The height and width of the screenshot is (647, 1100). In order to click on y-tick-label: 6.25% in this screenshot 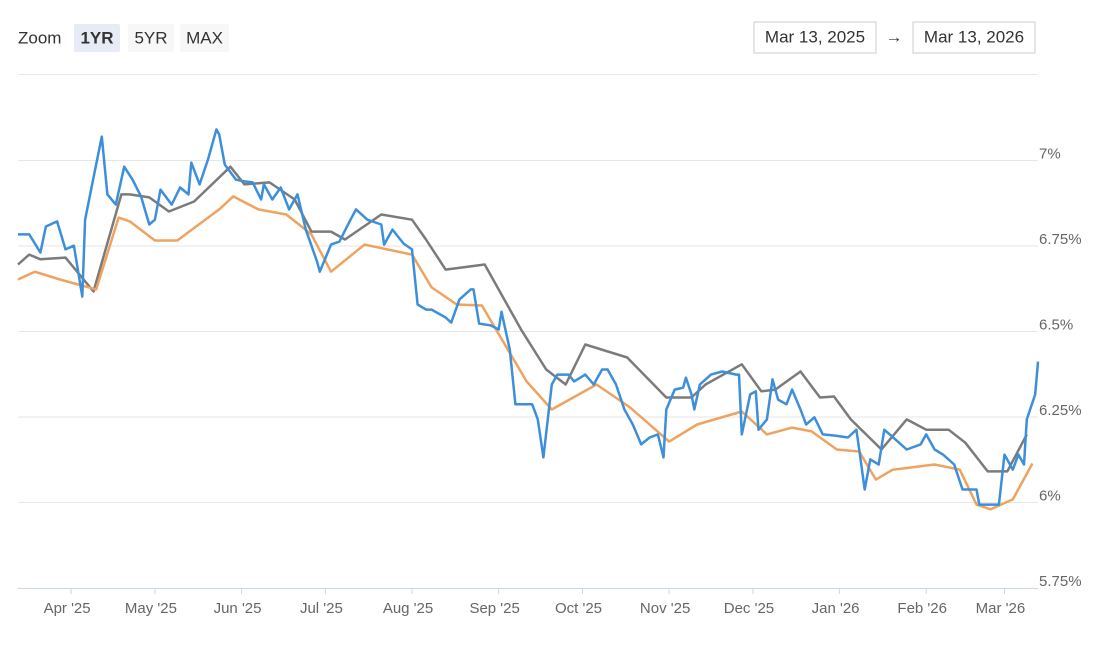, I will do `click(1060, 410)`.